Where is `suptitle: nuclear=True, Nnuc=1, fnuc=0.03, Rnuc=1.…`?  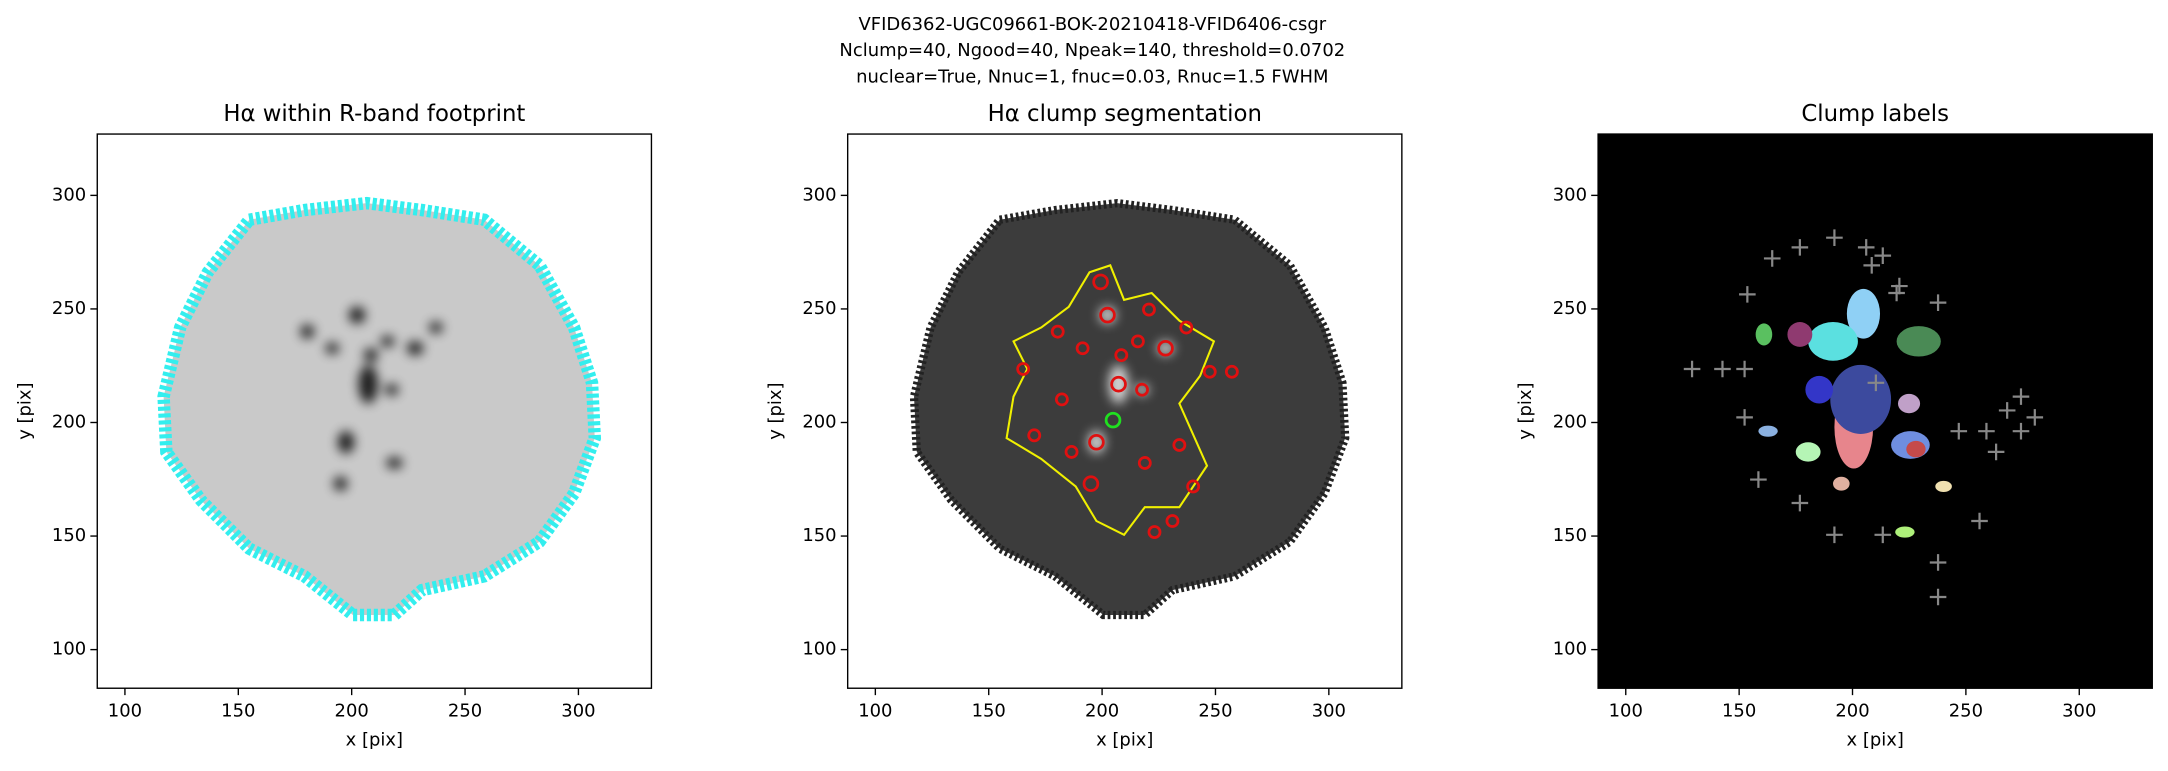
suptitle: nuclear=True, Nnuc=1, fnuc=0.03, Rnuc=1.… is located at coordinates (1092, 76).